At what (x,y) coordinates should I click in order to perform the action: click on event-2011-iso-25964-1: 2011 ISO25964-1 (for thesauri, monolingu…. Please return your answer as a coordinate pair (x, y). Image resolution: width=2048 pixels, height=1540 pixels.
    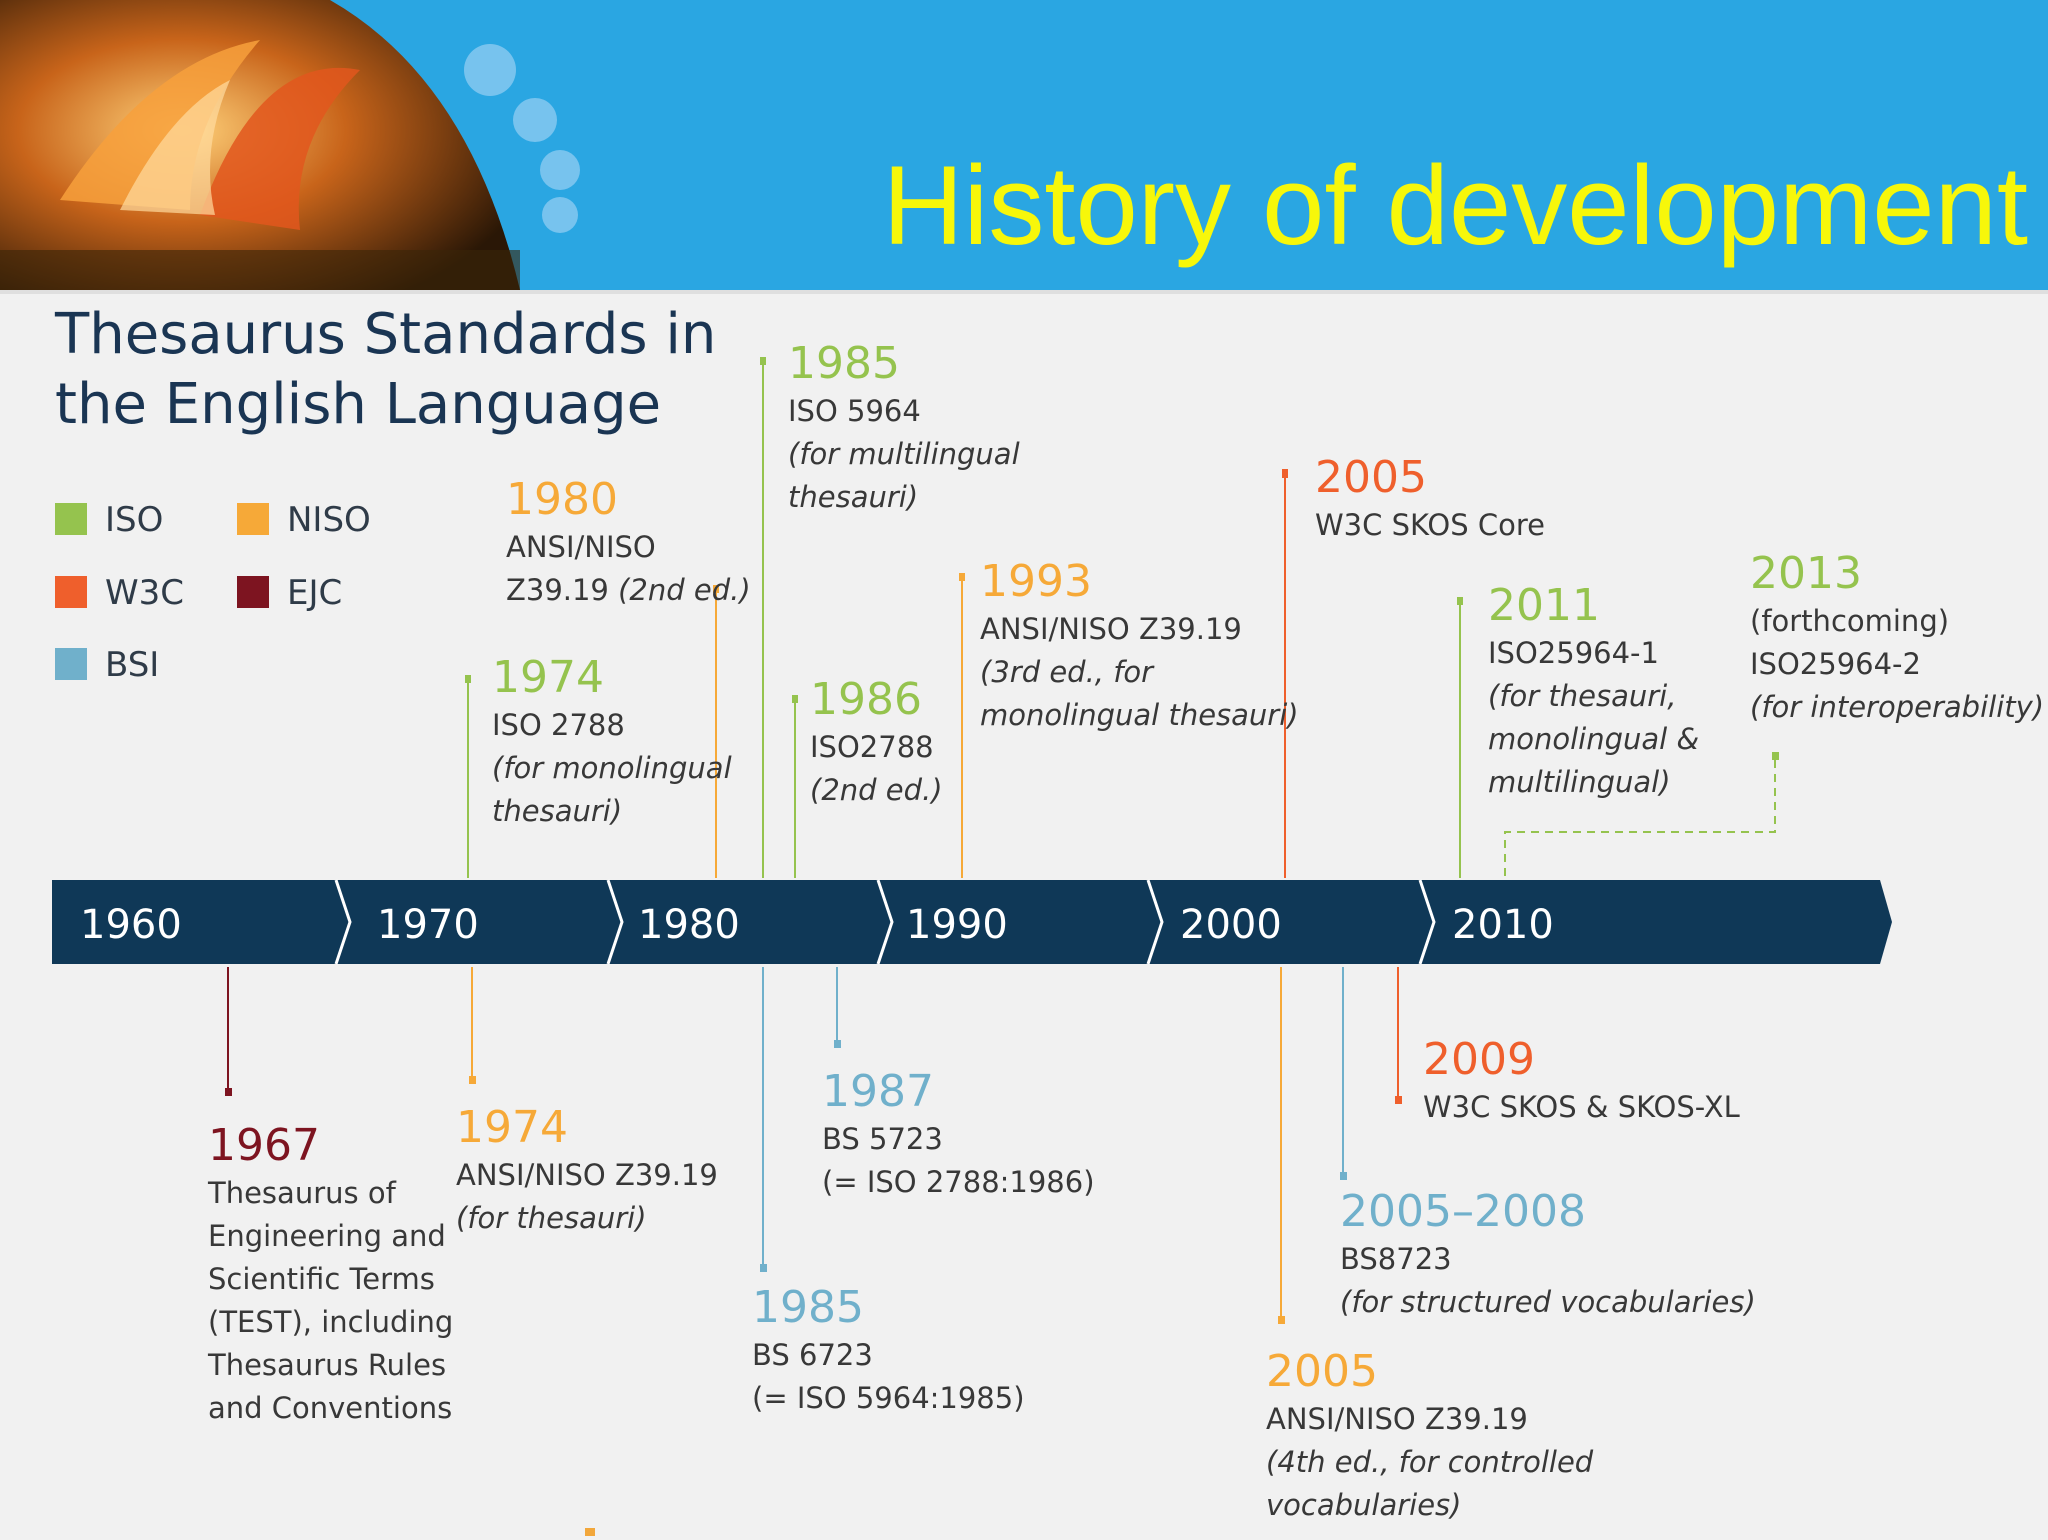
    Looking at the image, I should click on (1593, 692).